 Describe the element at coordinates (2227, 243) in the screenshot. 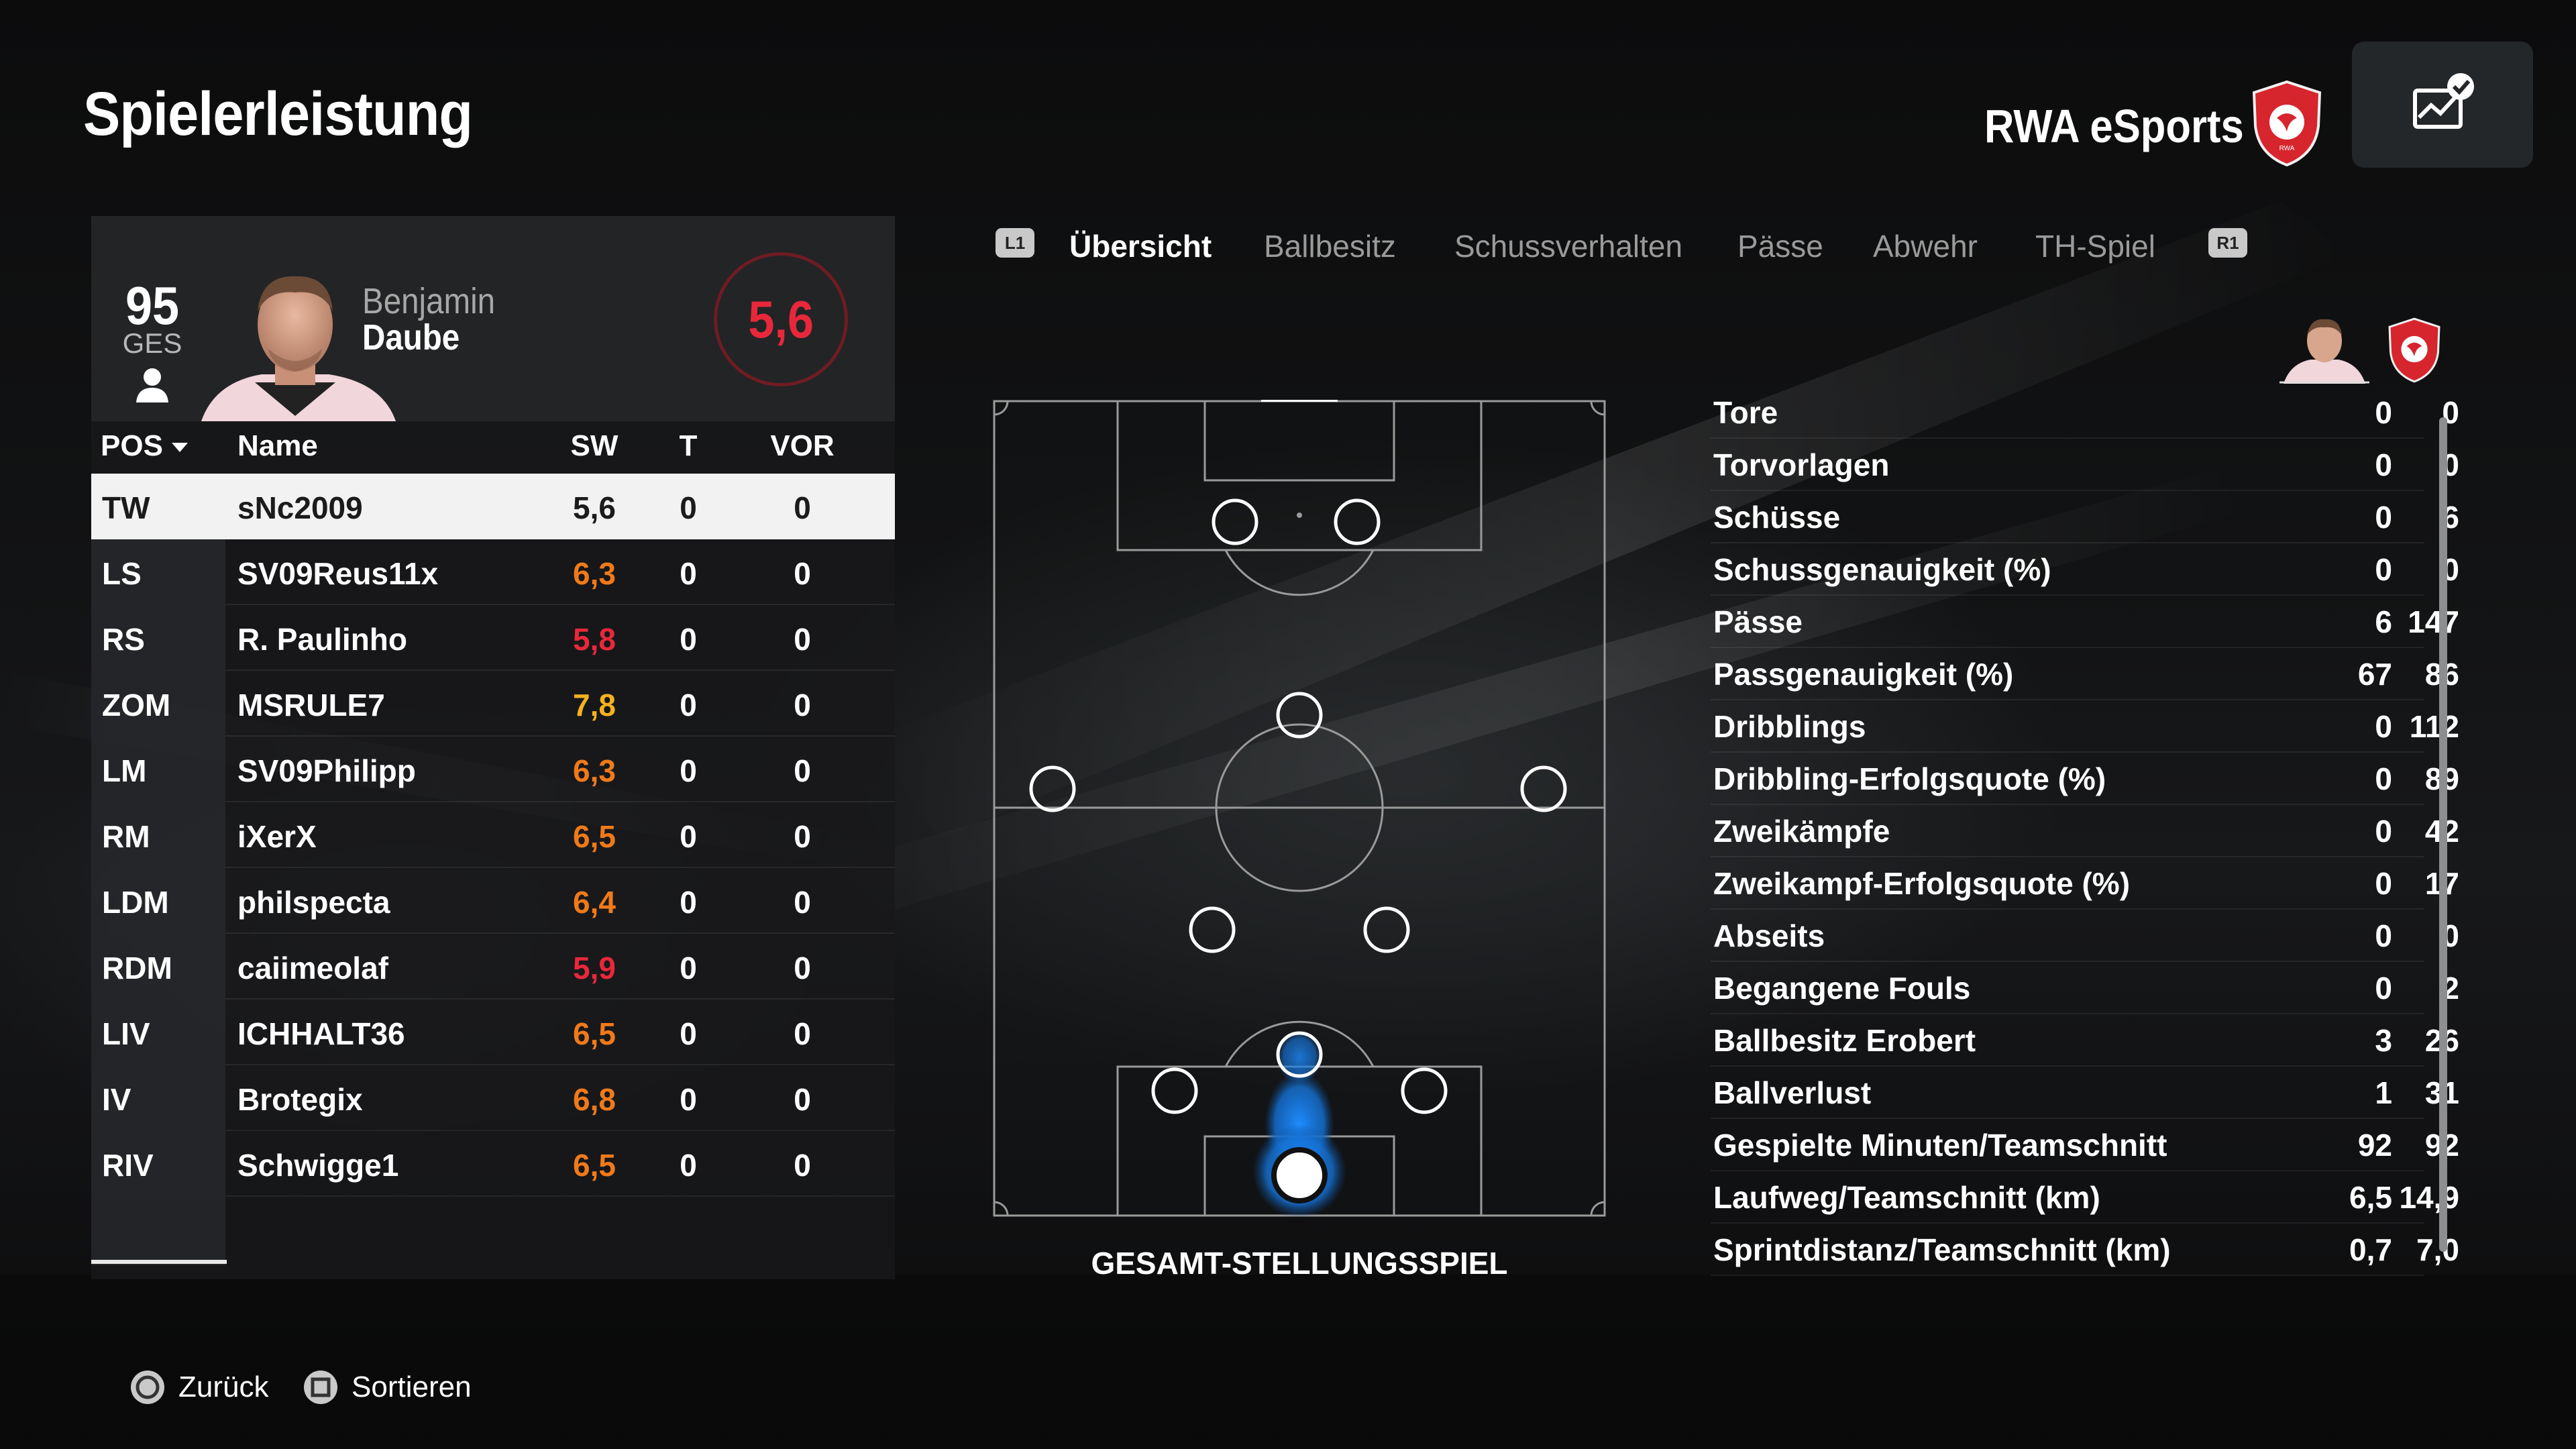

I see `r1-button: R1` at that location.